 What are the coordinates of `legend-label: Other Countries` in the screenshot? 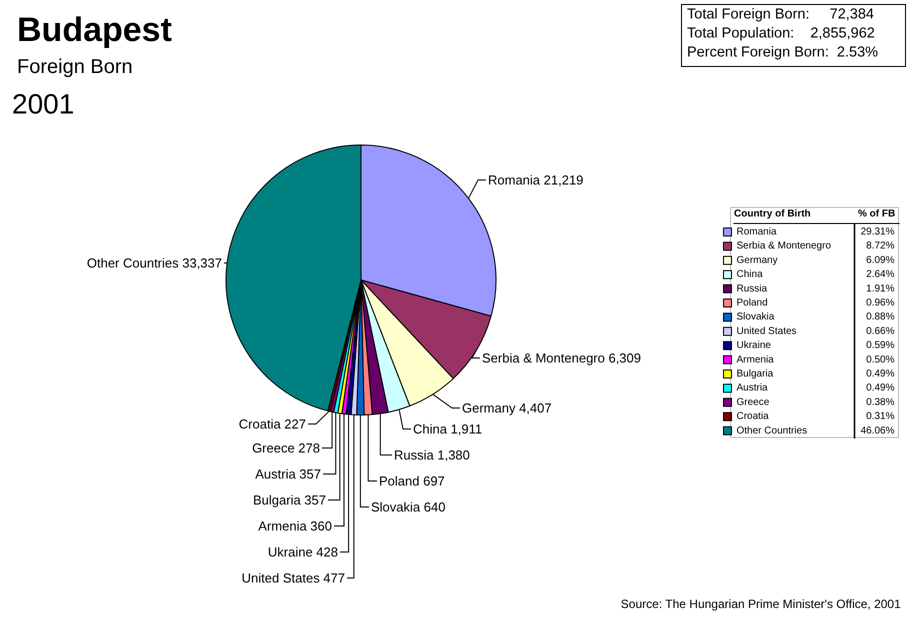 It's located at (772, 430).